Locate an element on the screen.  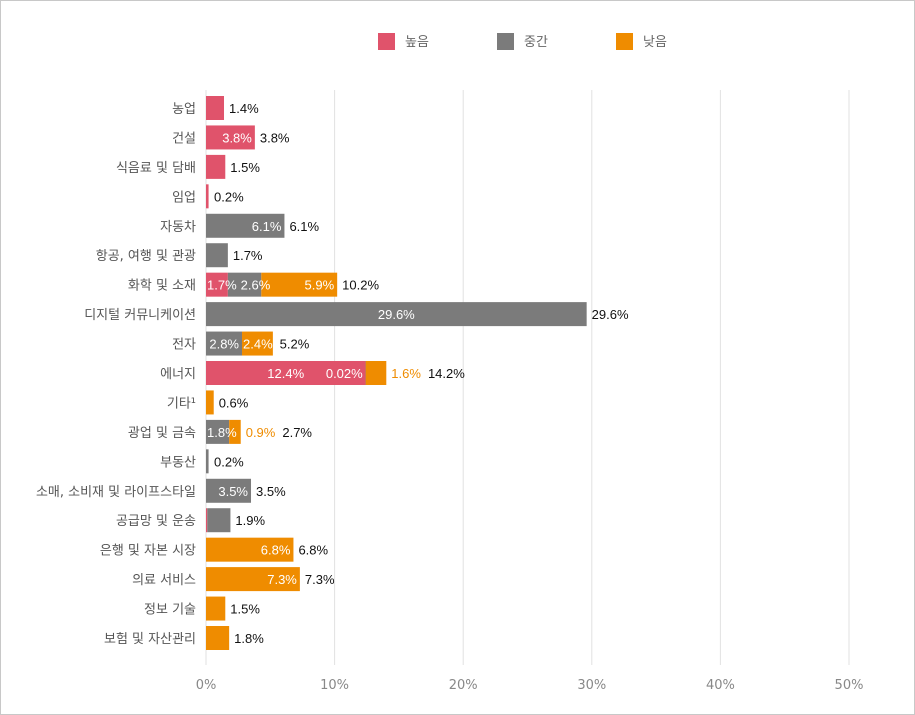
x-tick-label: 0% is located at coordinates (206, 685).